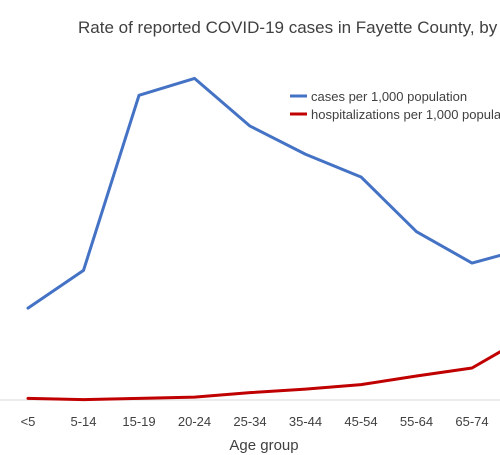 This screenshot has height=455, width=500. I want to click on x-tick-label: 65-74, so click(471, 421).